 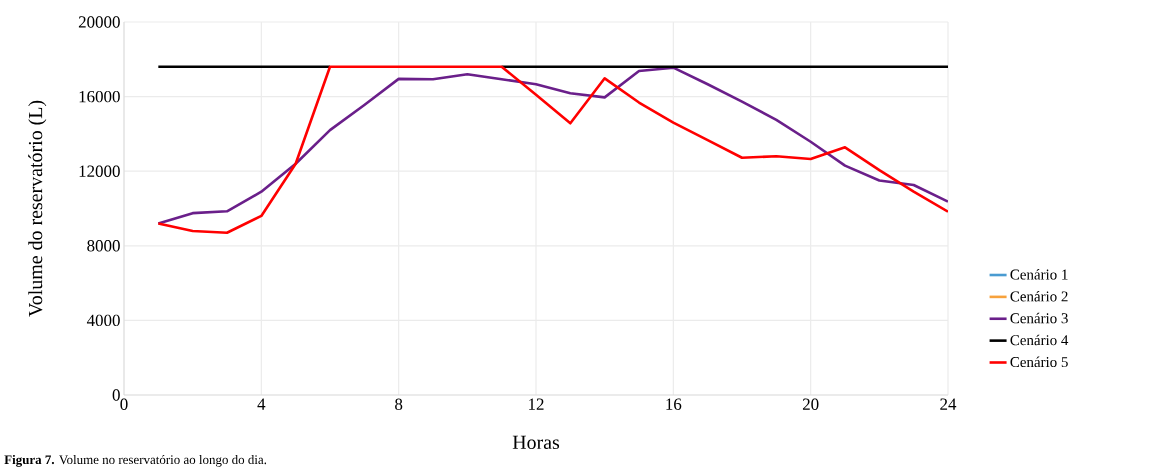 I want to click on y-tick-label: 12000, so click(x=99, y=171).